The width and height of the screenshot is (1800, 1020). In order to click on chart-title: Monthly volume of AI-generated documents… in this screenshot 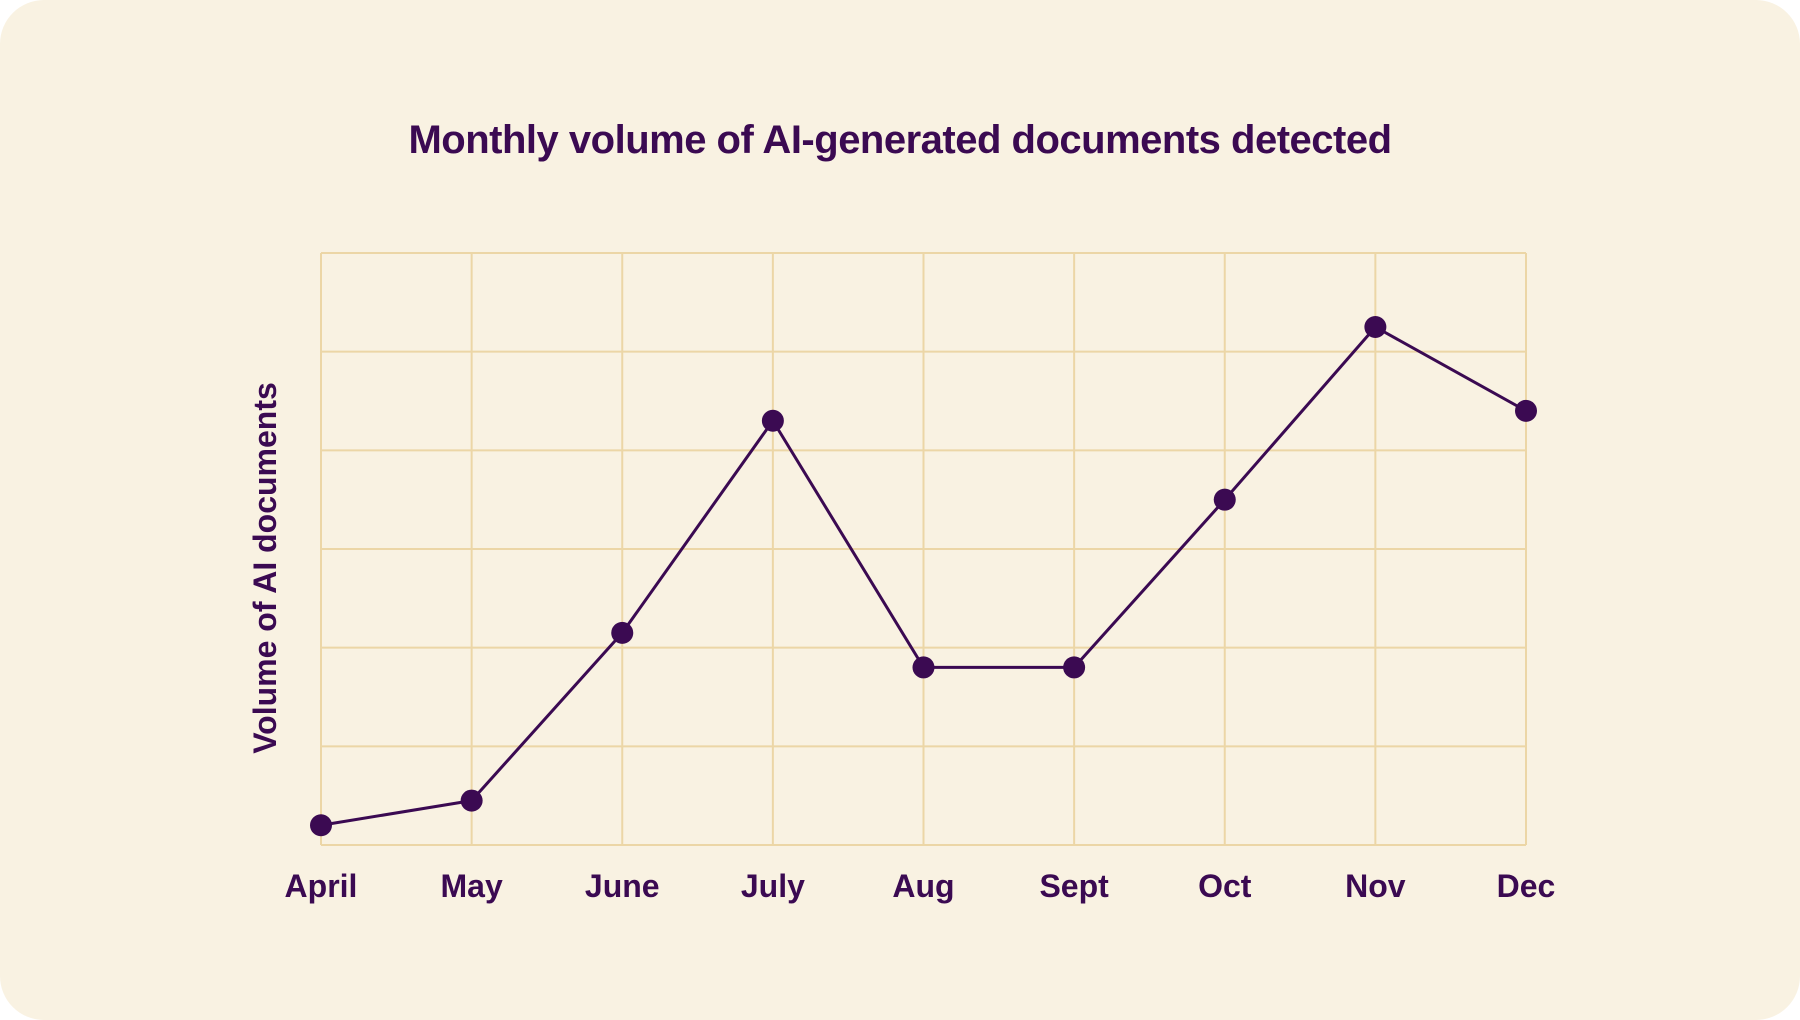, I will do `click(900, 140)`.